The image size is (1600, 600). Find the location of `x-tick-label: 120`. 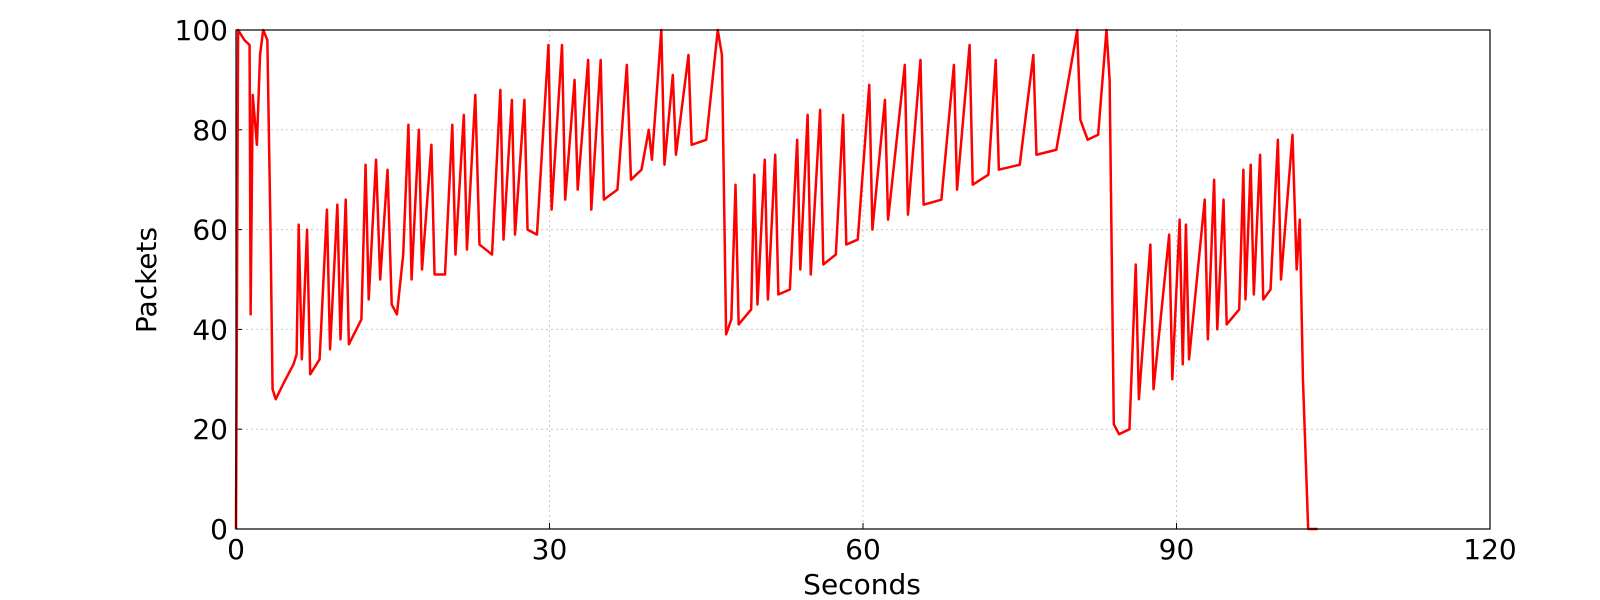

x-tick-label: 120 is located at coordinates (1489, 549).